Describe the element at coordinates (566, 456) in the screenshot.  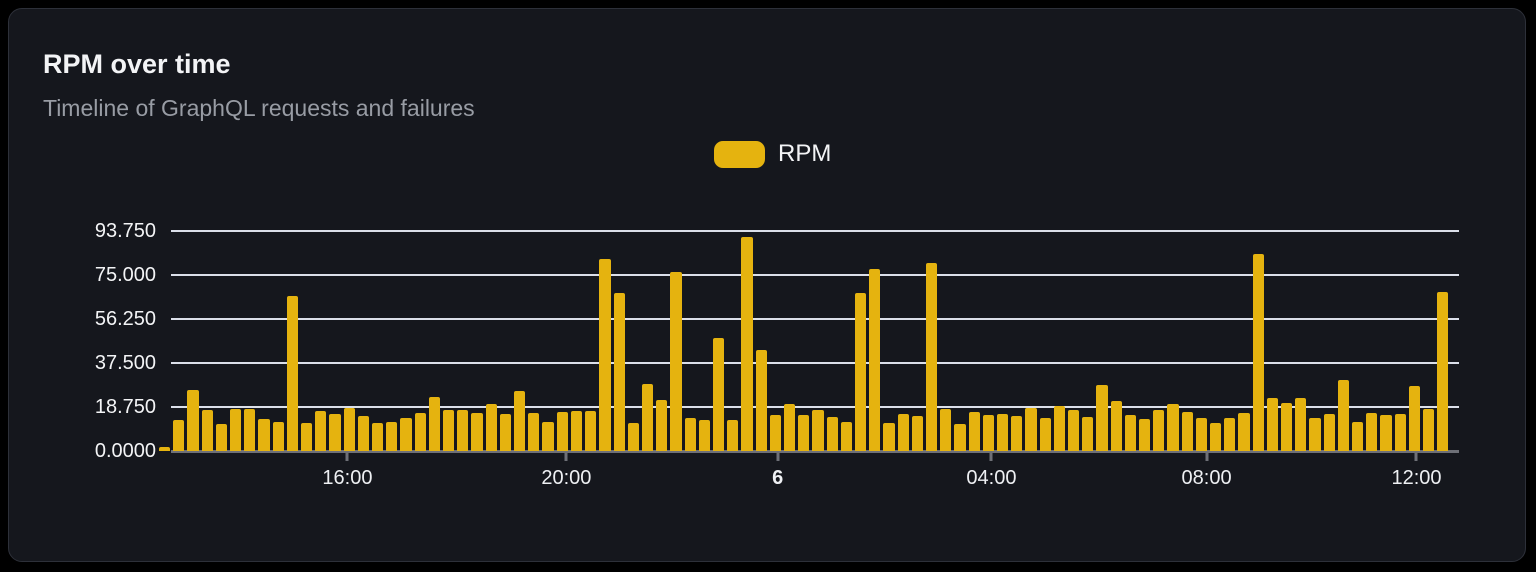
I see `x-axis-tick-mark` at that location.